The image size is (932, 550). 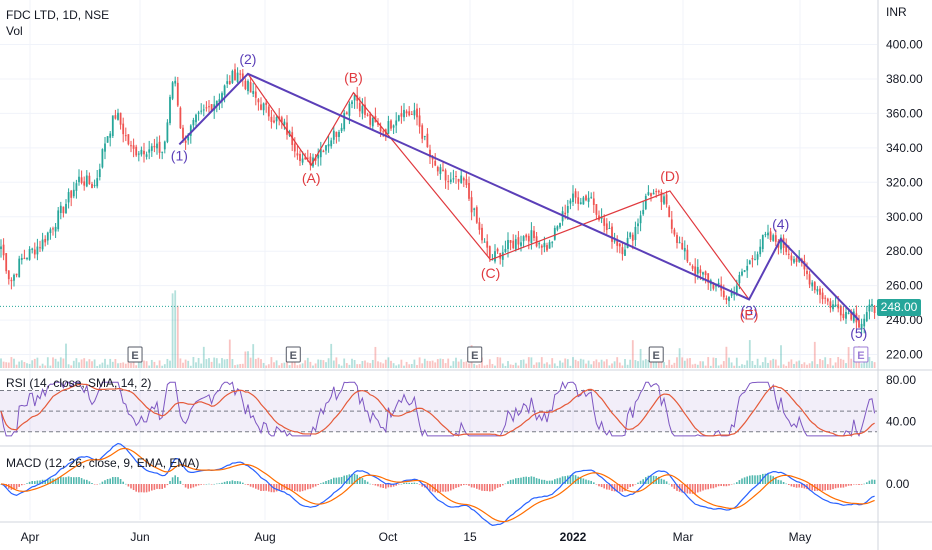 What do you see at coordinates (438, 329) in the screenshot?
I see `volume-bars` at bounding box center [438, 329].